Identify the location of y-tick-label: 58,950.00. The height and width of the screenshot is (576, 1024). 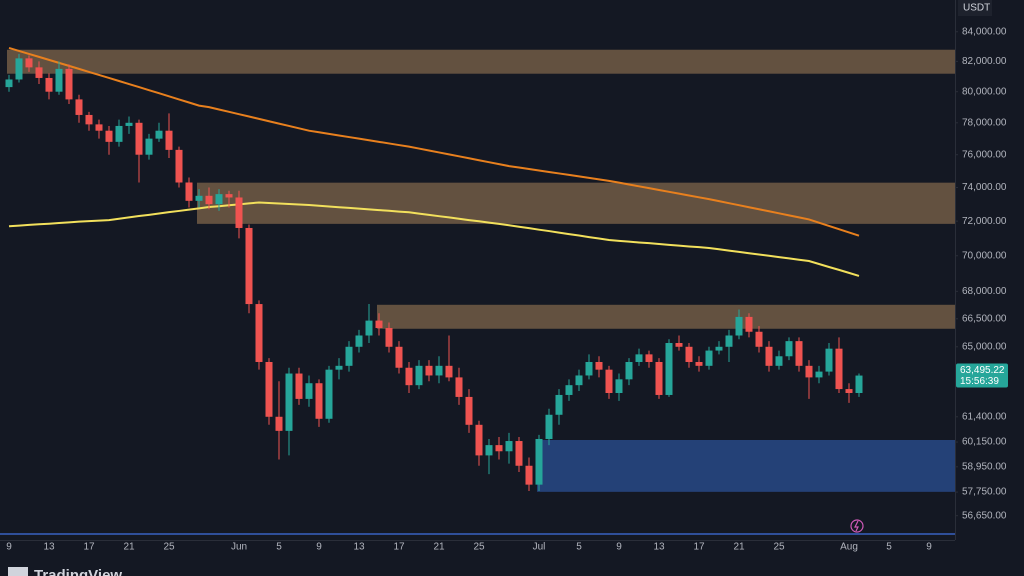
(984, 466).